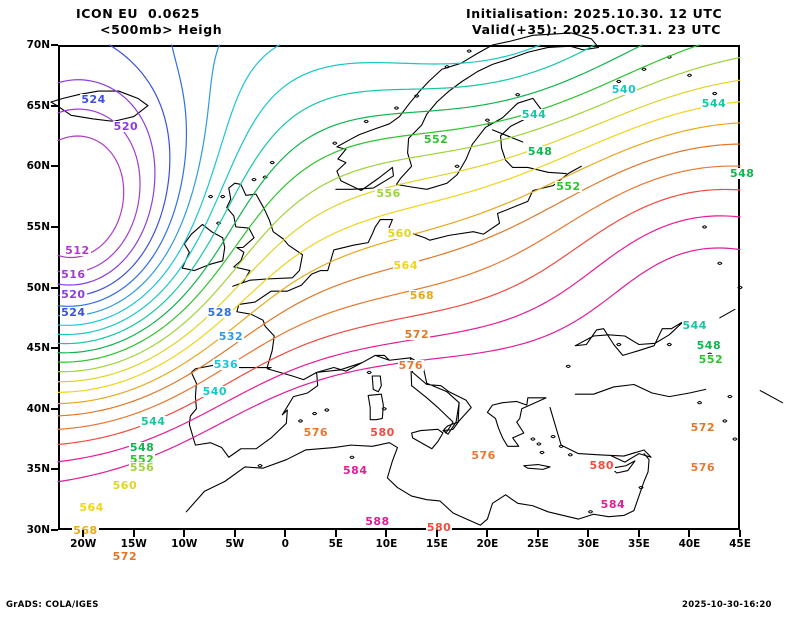  Describe the element at coordinates (639, 544) in the screenshot. I see `x-axis-label: 35E` at that location.